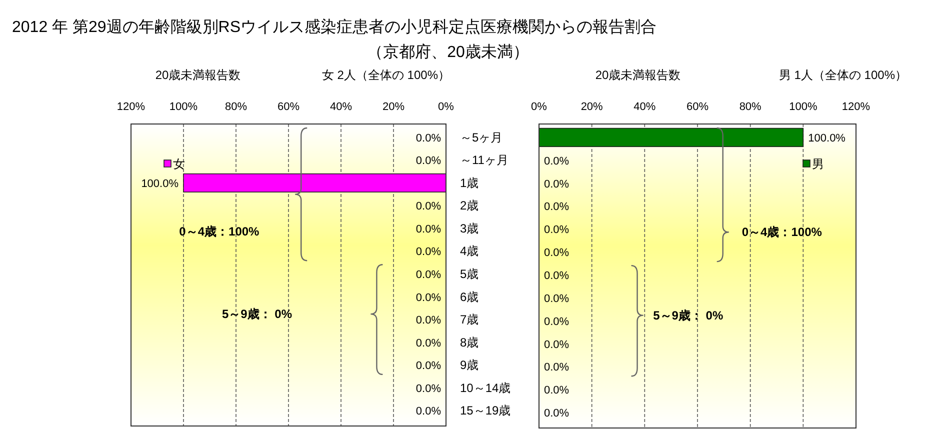  I want to click on y-tick-label: 9歳, so click(469, 365).